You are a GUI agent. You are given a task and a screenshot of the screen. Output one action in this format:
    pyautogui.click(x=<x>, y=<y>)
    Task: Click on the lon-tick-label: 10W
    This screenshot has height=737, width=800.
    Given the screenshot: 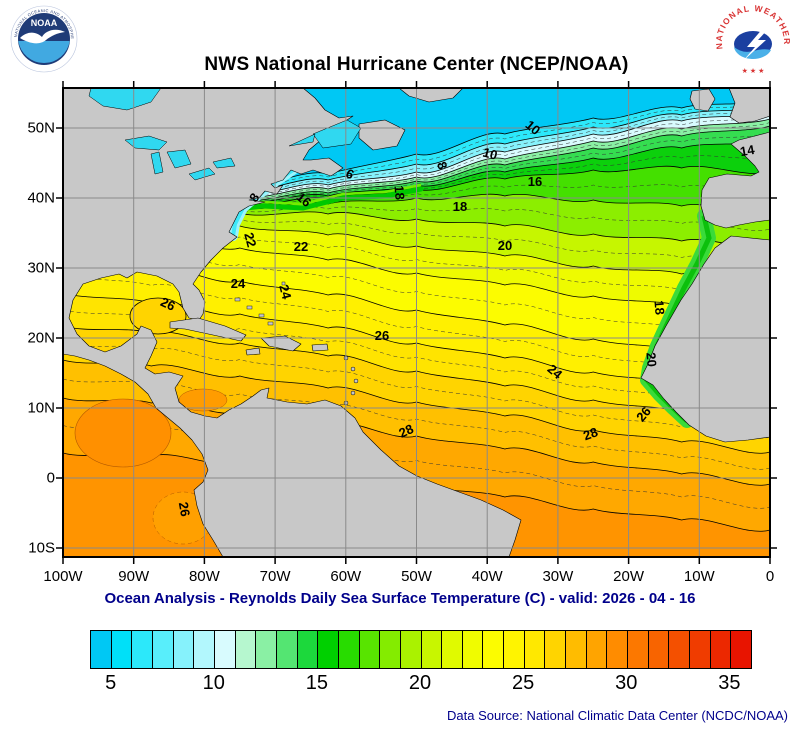 What is the action you would take?
    pyautogui.click(x=699, y=576)
    